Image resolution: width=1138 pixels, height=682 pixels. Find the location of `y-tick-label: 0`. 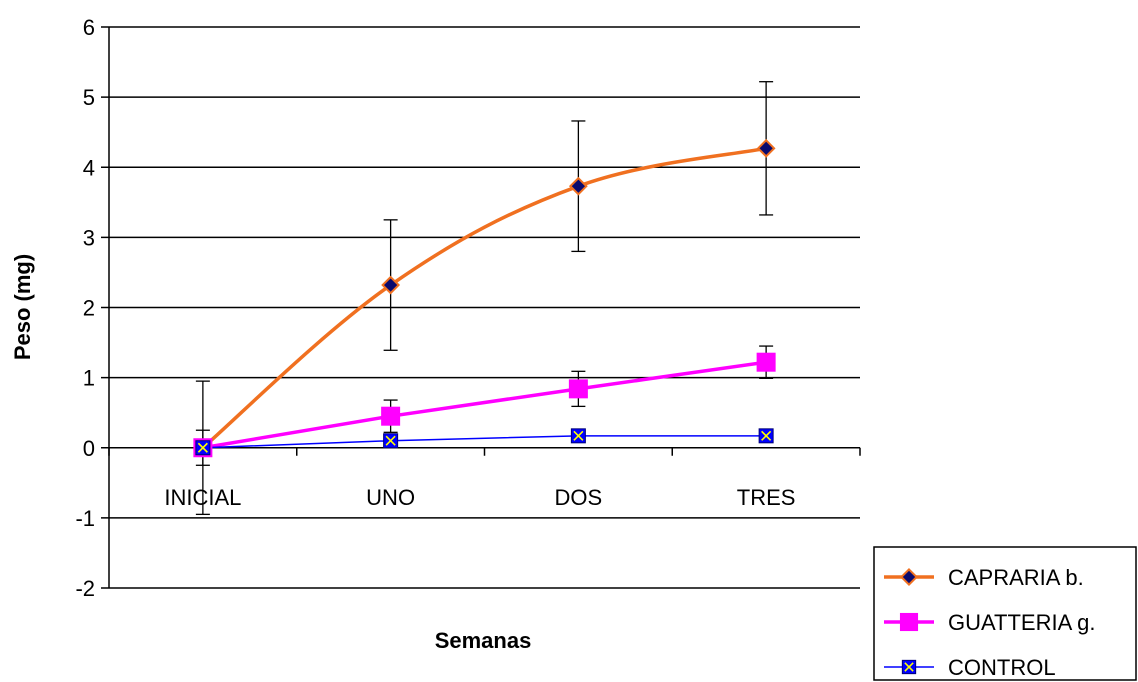

y-tick-label: 0 is located at coordinates (89, 448).